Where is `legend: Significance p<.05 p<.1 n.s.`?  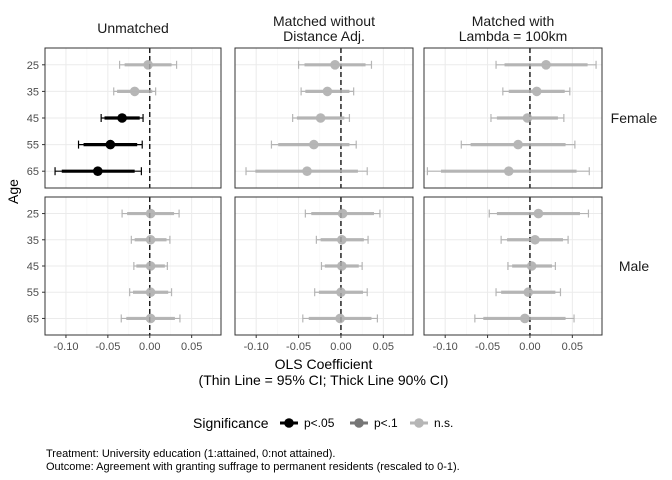
legend: Significance p<.05 p<.1 n.s. is located at coordinates (323, 423).